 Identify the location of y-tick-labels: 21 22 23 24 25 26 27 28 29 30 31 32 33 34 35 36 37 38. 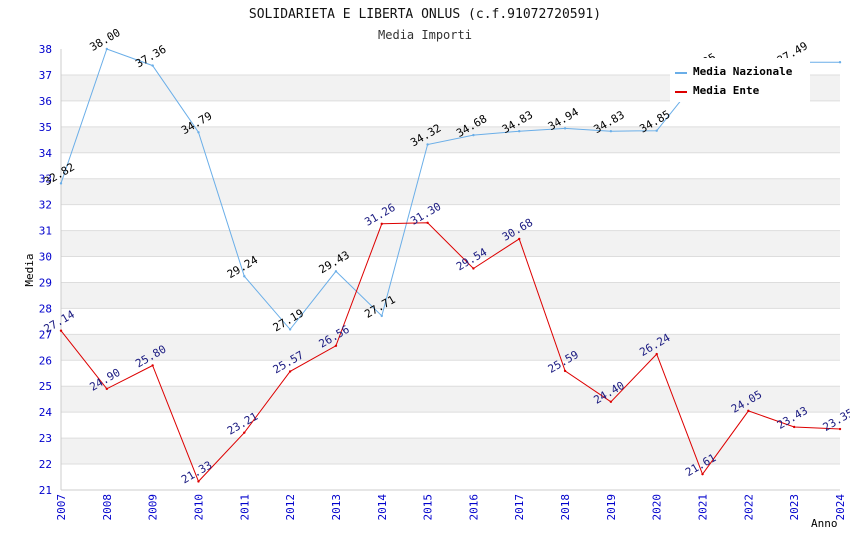
(46, 270).